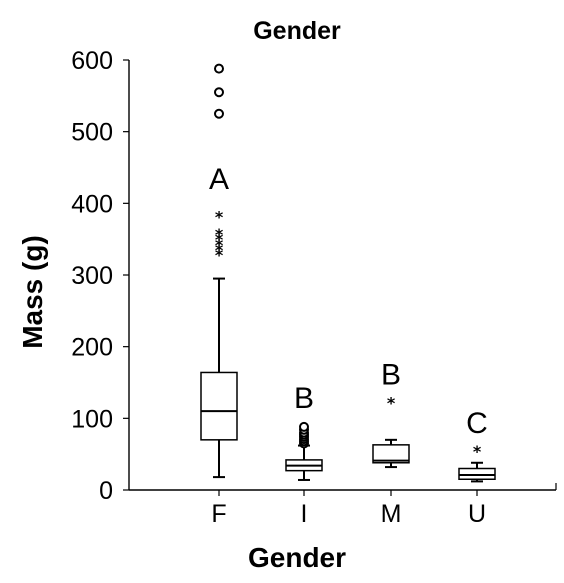 The width and height of the screenshot is (564, 583). What do you see at coordinates (304, 514) in the screenshot?
I see `x-tick-label: I` at bounding box center [304, 514].